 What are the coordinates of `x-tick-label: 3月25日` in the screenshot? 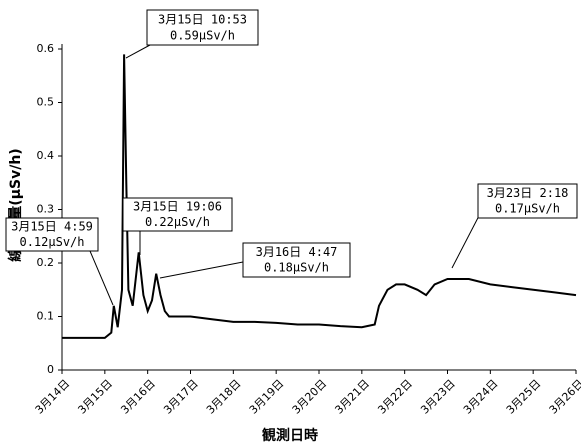 It's located at (524, 397).